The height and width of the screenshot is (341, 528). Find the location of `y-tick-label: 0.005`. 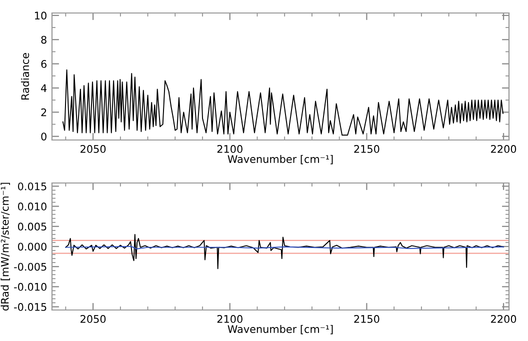

y-tick-label: 0.005 is located at coordinates (32, 226).